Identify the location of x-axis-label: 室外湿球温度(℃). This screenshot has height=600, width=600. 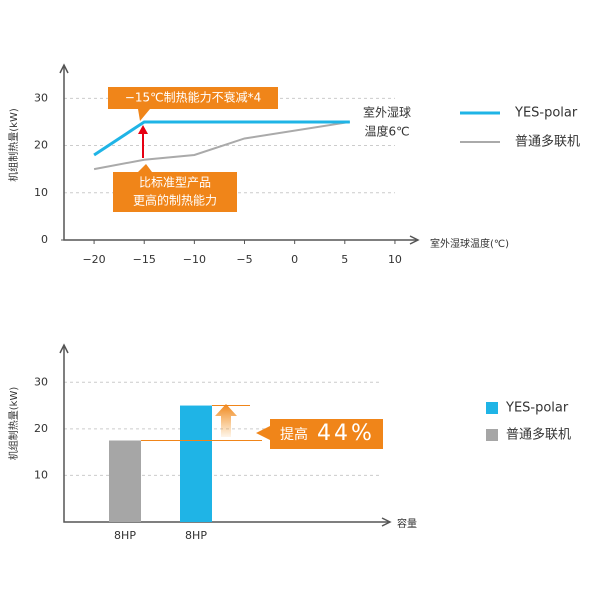
(469, 243).